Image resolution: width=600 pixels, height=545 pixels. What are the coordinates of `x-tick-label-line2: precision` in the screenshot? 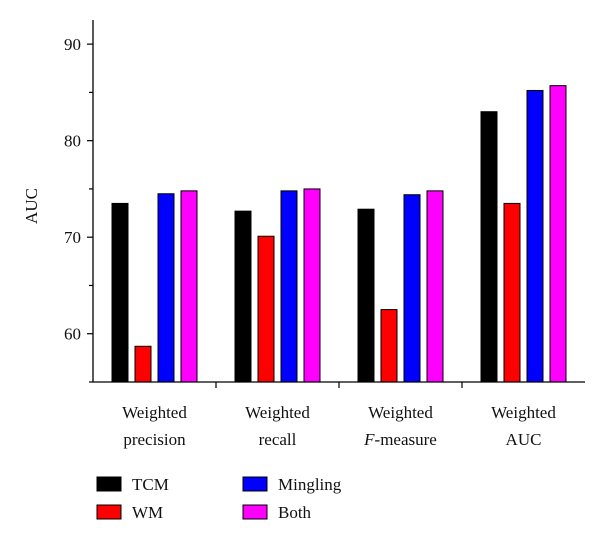 It's located at (154, 439).